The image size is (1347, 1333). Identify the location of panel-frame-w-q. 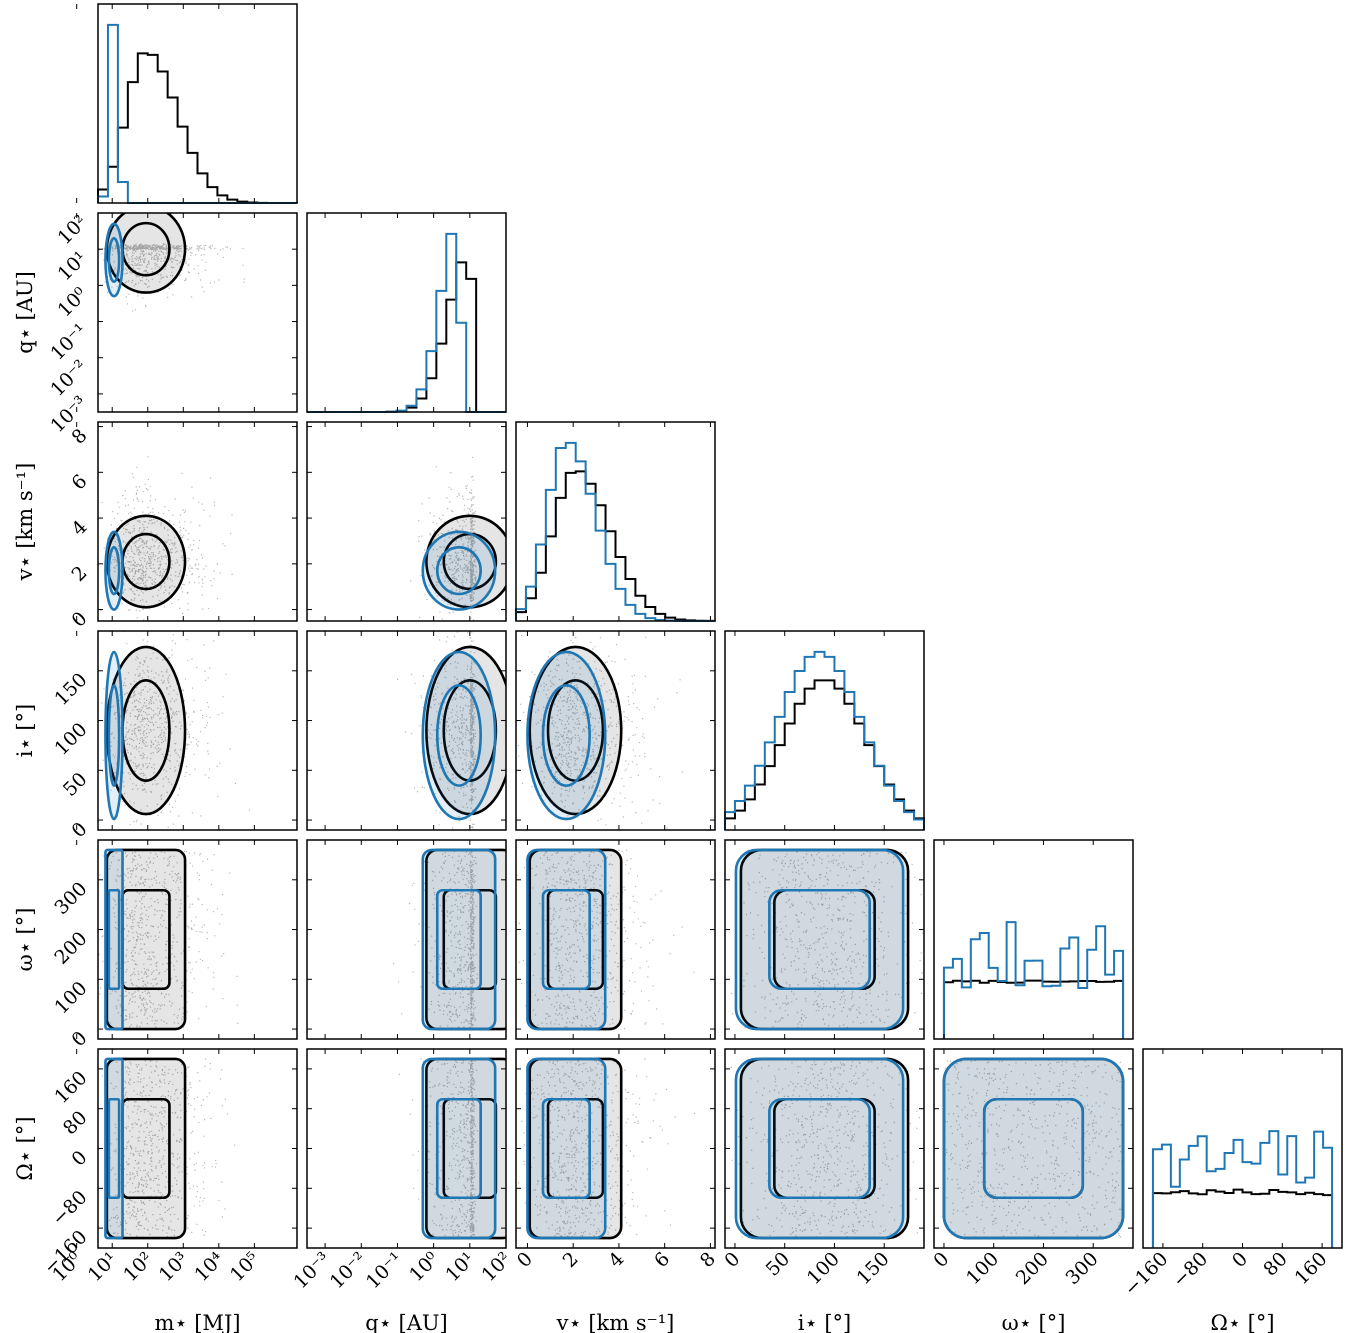
(406, 939).